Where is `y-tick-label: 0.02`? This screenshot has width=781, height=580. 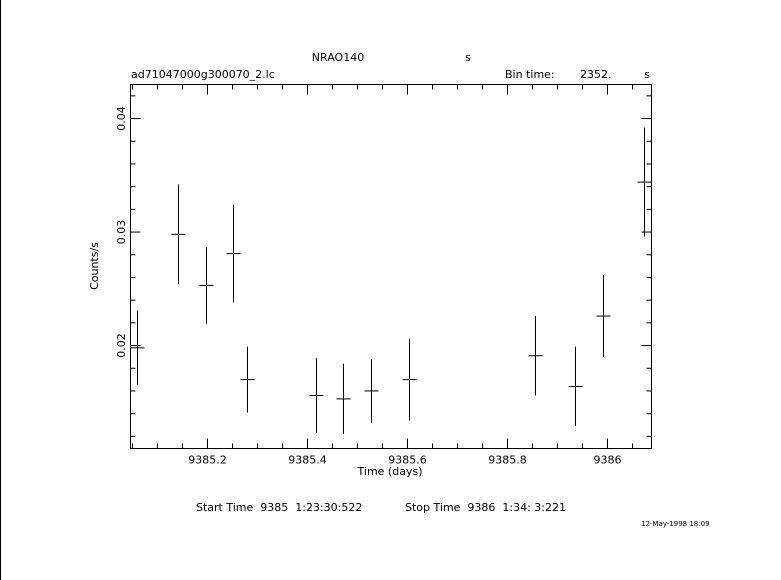 y-tick-label: 0.02 is located at coordinates (121, 345).